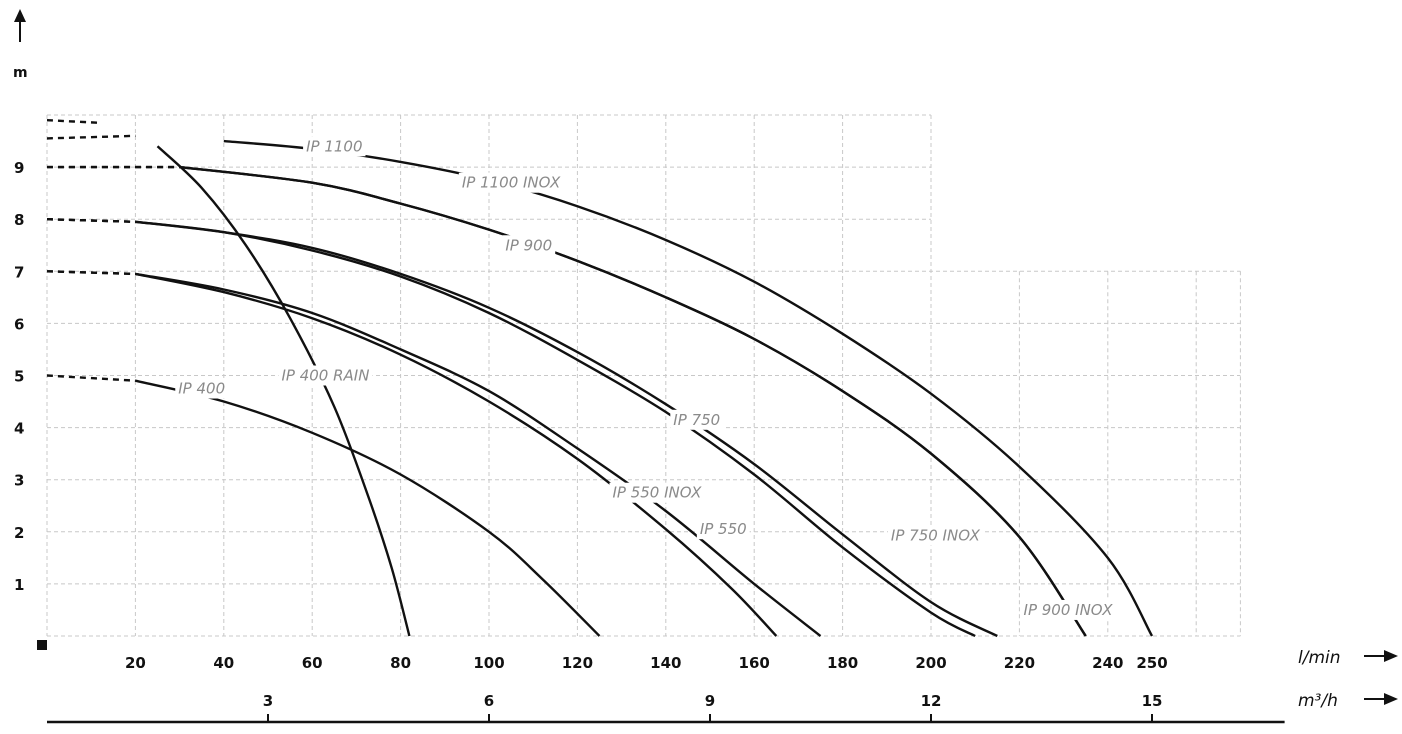 The image size is (1402, 734). What do you see at coordinates (1152, 701) in the screenshot?
I see `x2-tick-label: 15` at bounding box center [1152, 701].